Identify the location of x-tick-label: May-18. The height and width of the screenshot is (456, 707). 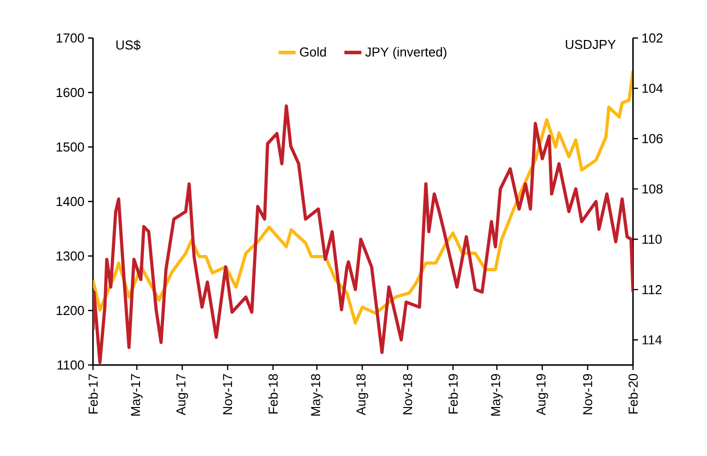
(317, 395).